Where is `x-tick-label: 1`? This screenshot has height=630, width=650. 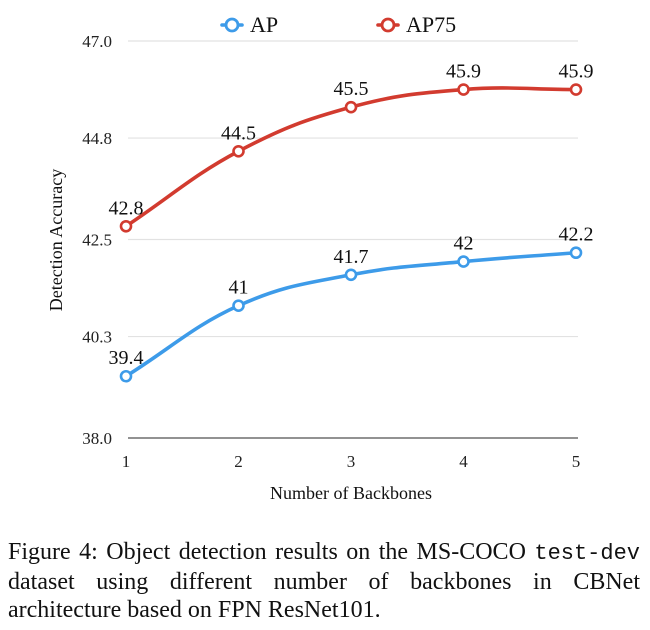
x-tick-label: 1 is located at coordinates (126, 461).